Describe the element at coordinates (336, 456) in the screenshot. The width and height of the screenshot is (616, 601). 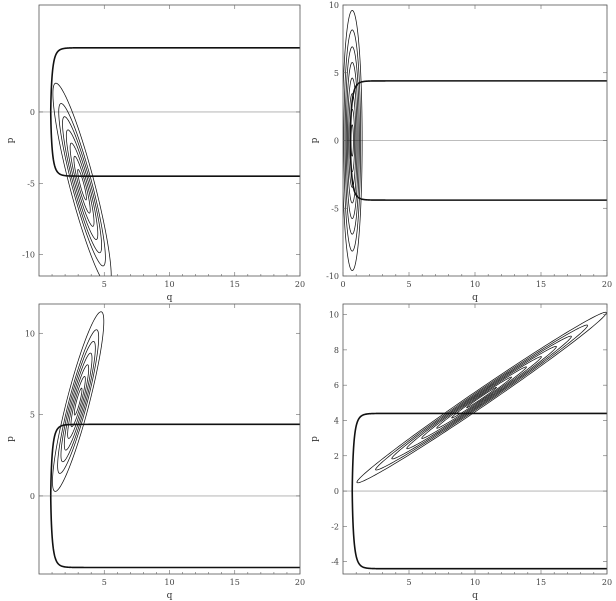
I see `y-tick-label: 2` at that location.